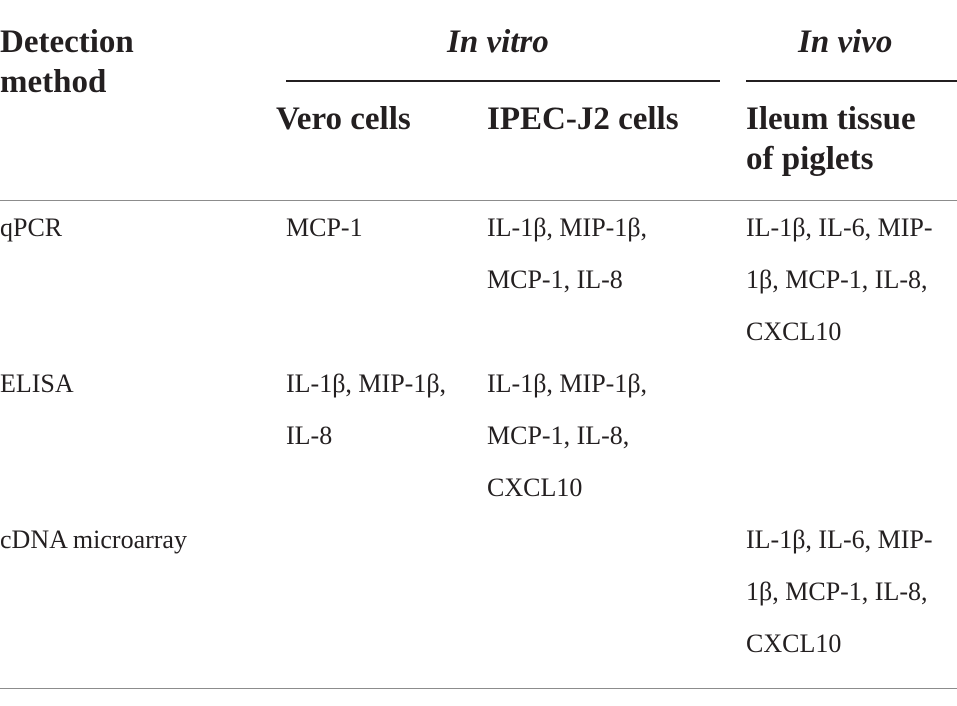 Image resolution: width=957 pixels, height=706 pixels. What do you see at coordinates (851, 81) in the screenshot?
I see `in-vivo-group-rule` at bounding box center [851, 81].